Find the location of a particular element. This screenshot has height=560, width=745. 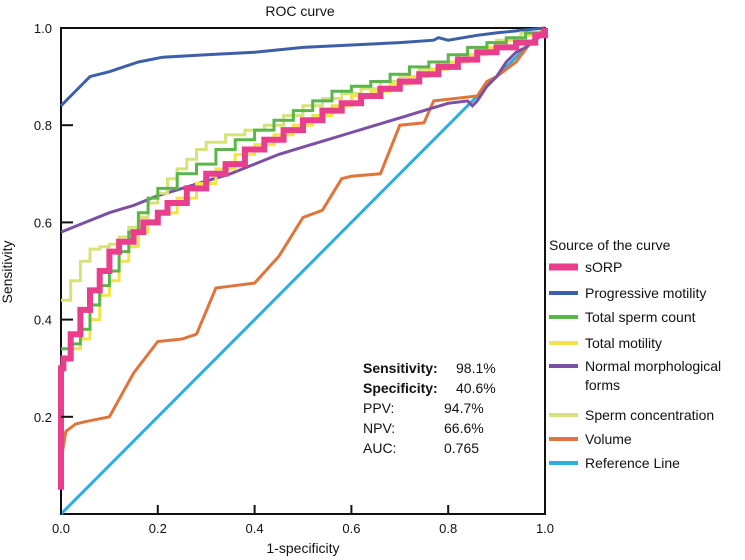

x-tick-label: 1.0 is located at coordinates (545, 528).